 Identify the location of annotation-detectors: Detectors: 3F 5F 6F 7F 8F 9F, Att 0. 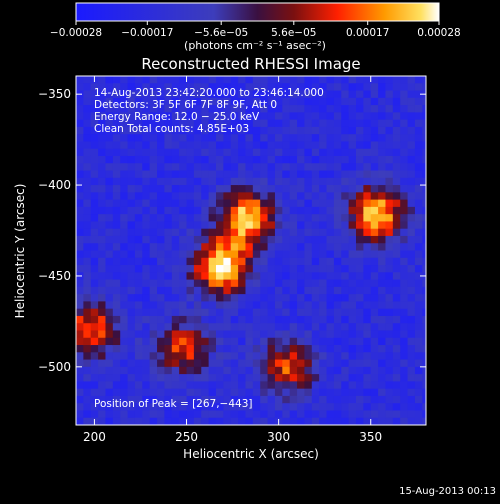
(185, 105).